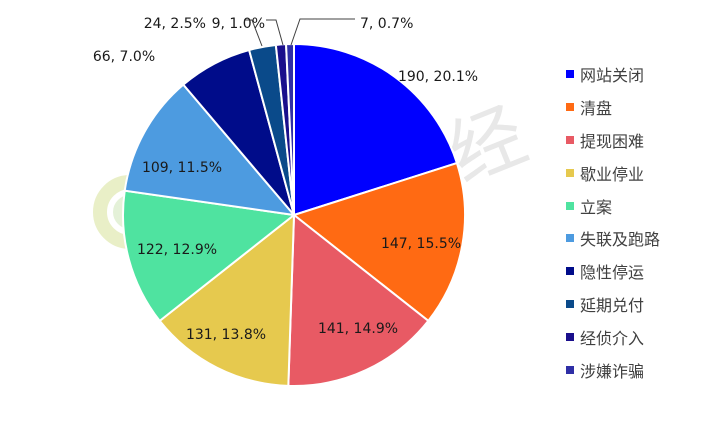  Describe the element at coordinates (421, 244) in the screenshot. I see `data-label: 147, 15.5%` at that location.